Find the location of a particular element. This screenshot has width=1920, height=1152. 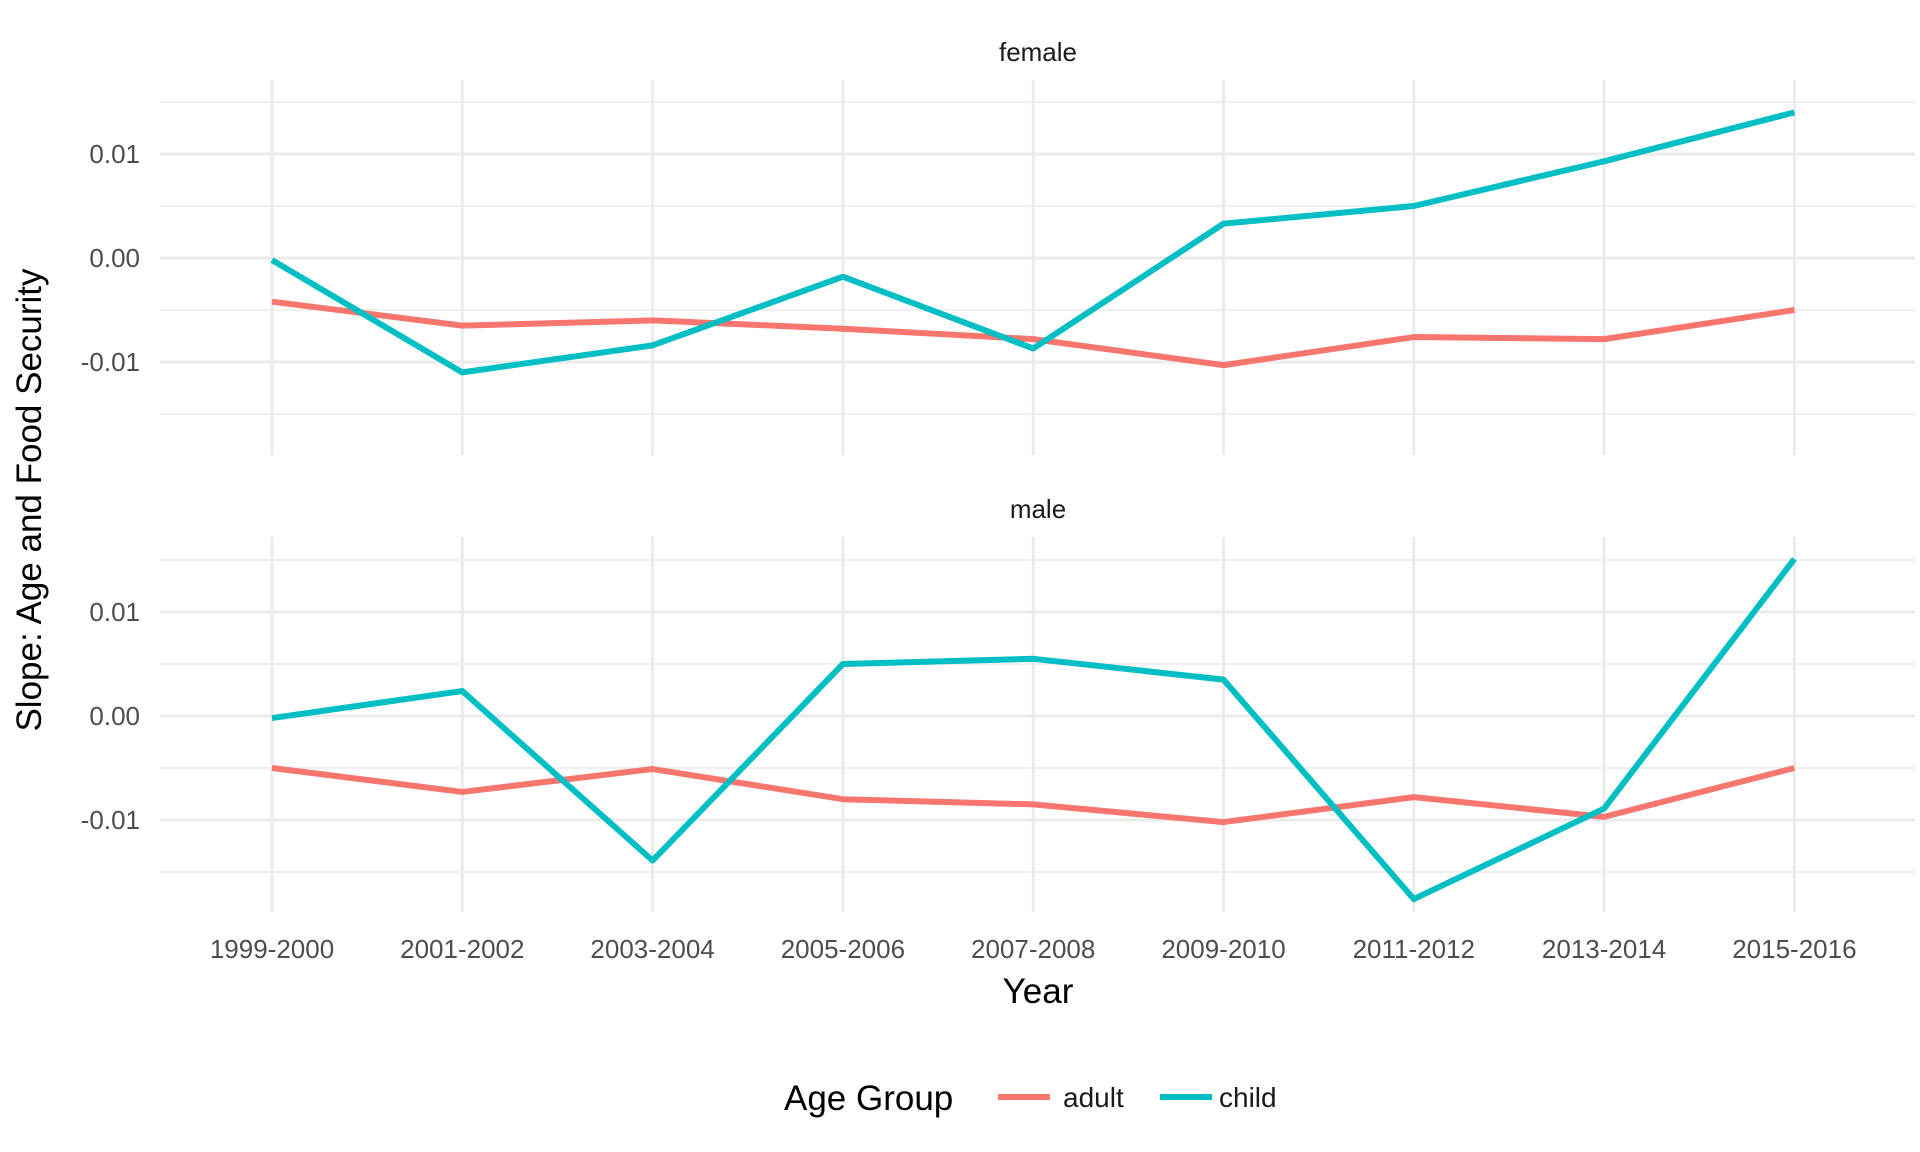

x-tick-label: 2009-2010 is located at coordinates (1223, 949).